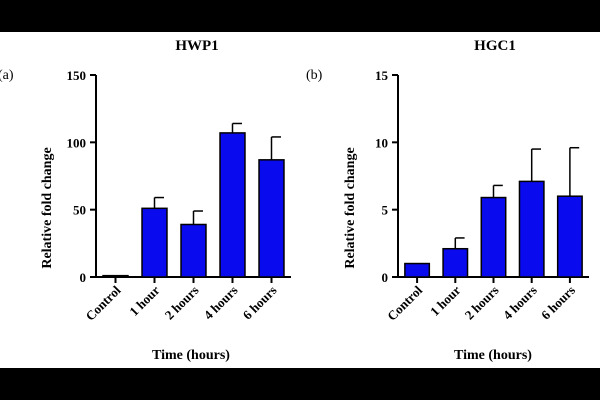 The height and width of the screenshot is (400, 600). What do you see at coordinates (314, 75) in the screenshot?
I see `panel-label: (b)` at bounding box center [314, 75].